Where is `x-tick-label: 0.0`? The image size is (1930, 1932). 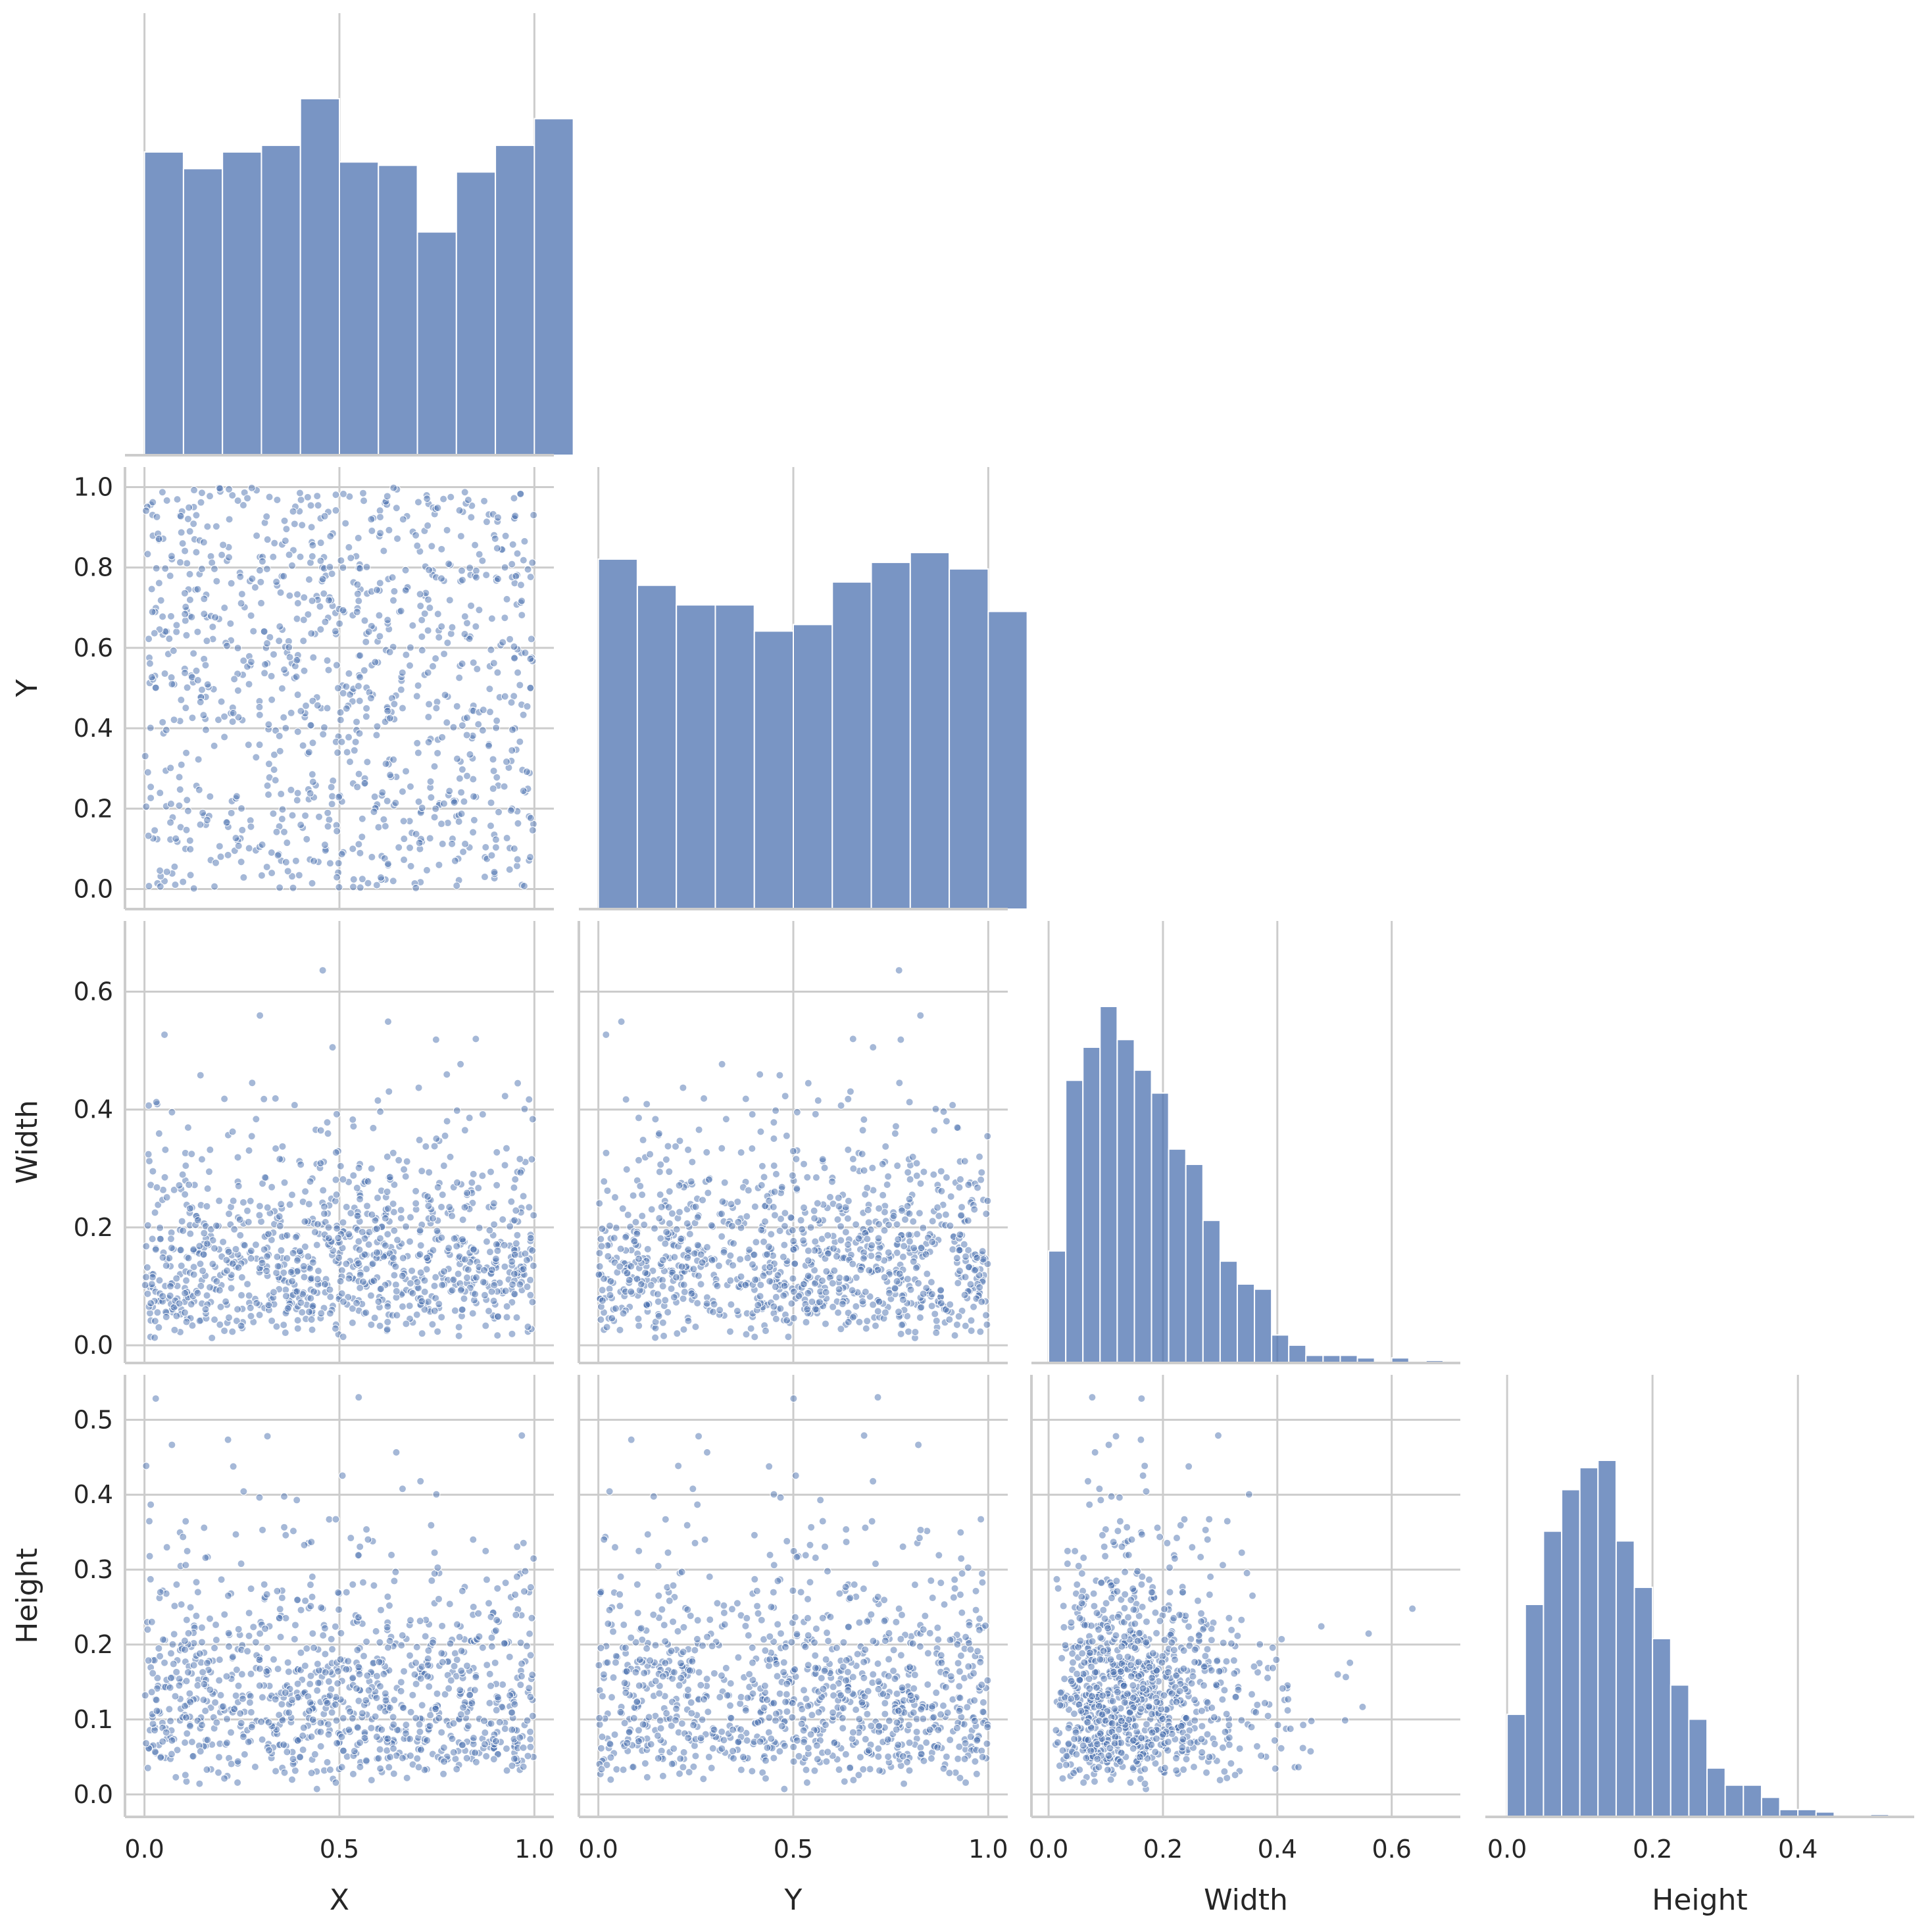 x-tick-label: 0.0 is located at coordinates (144, 1849).